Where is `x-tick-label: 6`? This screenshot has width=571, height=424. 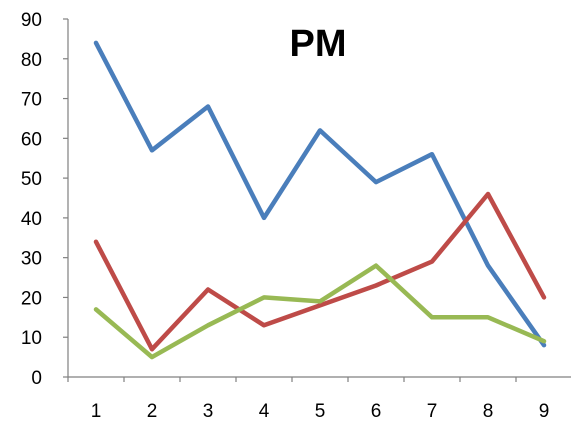 x-tick-label: 6 is located at coordinates (376, 411).